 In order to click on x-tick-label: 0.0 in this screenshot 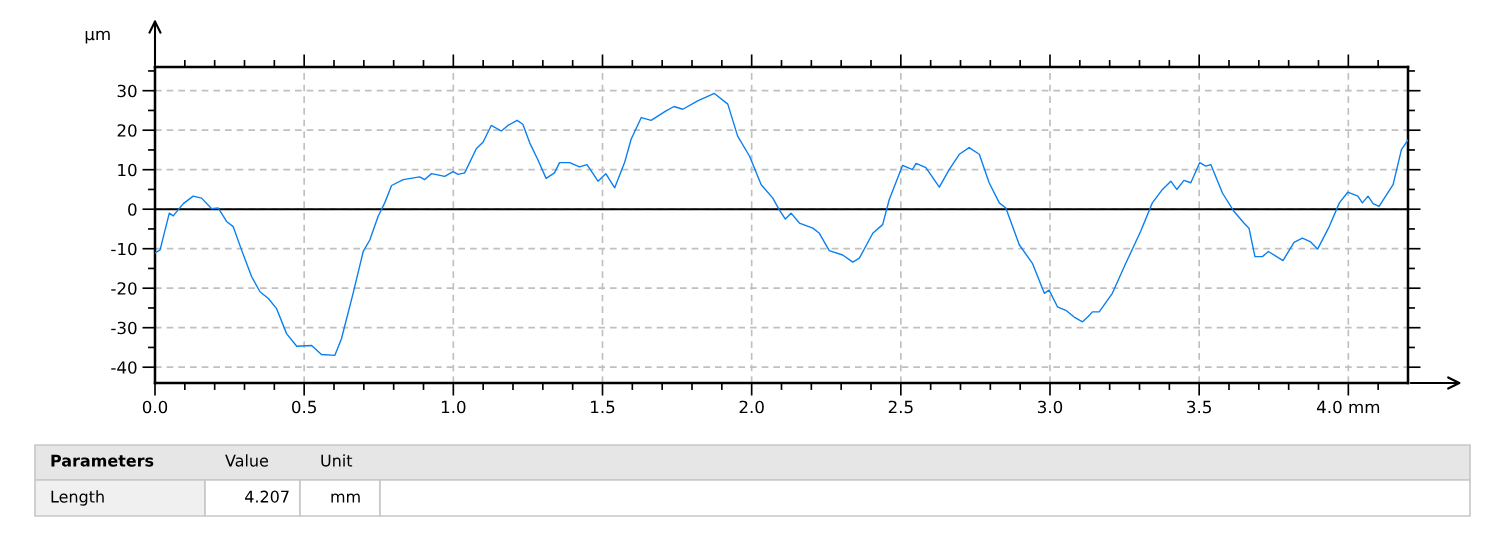, I will do `click(155, 407)`.